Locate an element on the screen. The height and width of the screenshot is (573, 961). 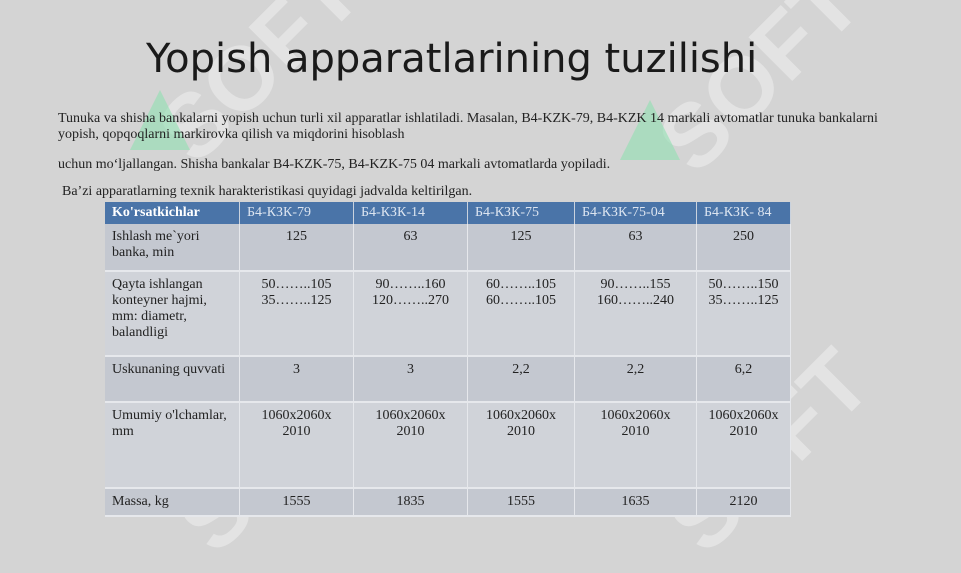
row-label: Massa, kg is located at coordinates (172, 502).